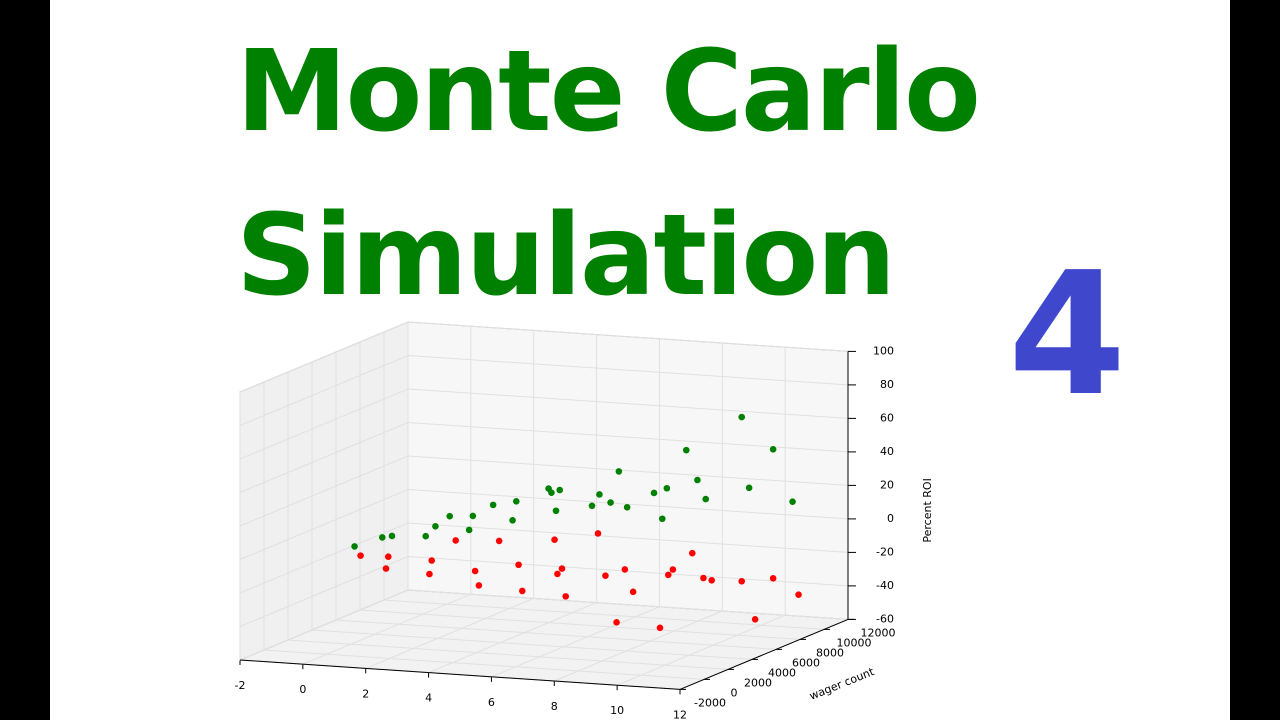 This screenshot has width=1280, height=720. I want to click on y-tick-label: 2000, so click(758, 682).